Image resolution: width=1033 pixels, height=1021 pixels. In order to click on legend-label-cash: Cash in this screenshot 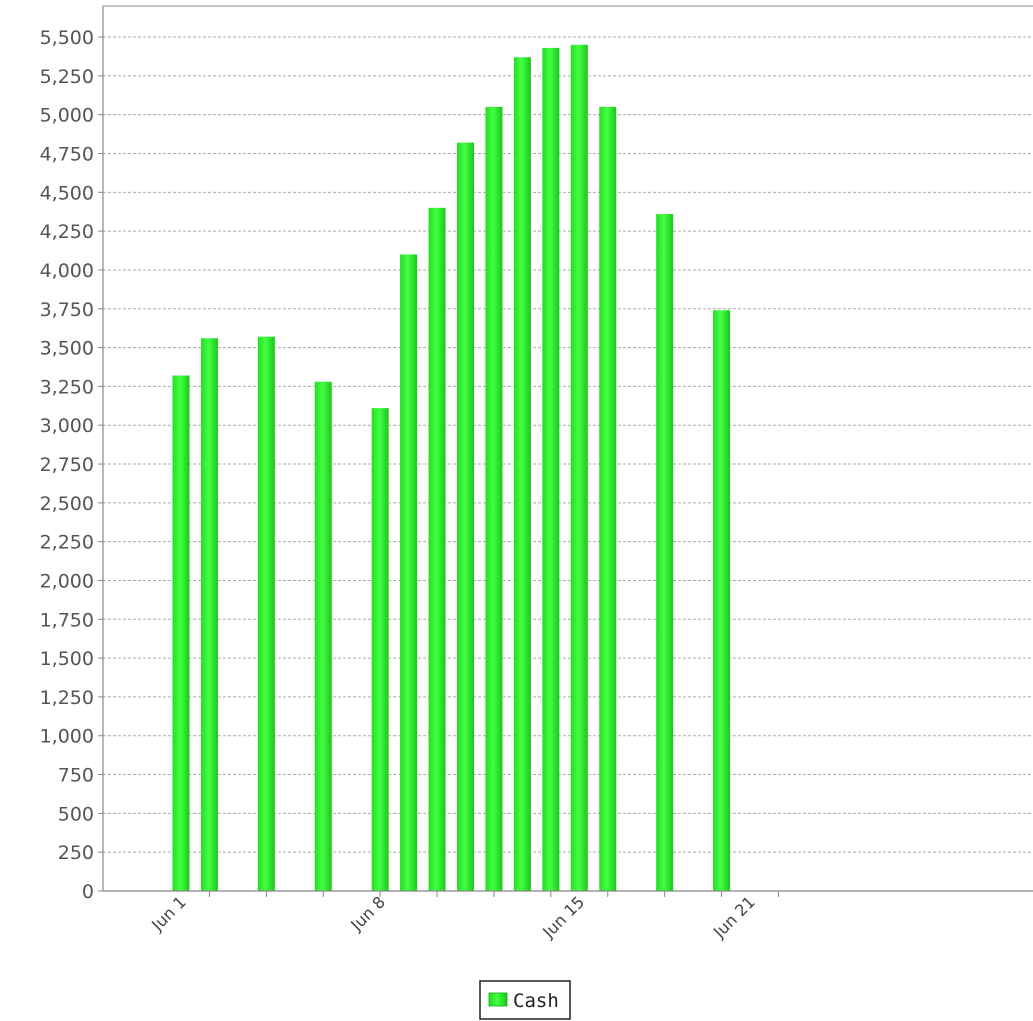, I will do `click(536, 1001)`.